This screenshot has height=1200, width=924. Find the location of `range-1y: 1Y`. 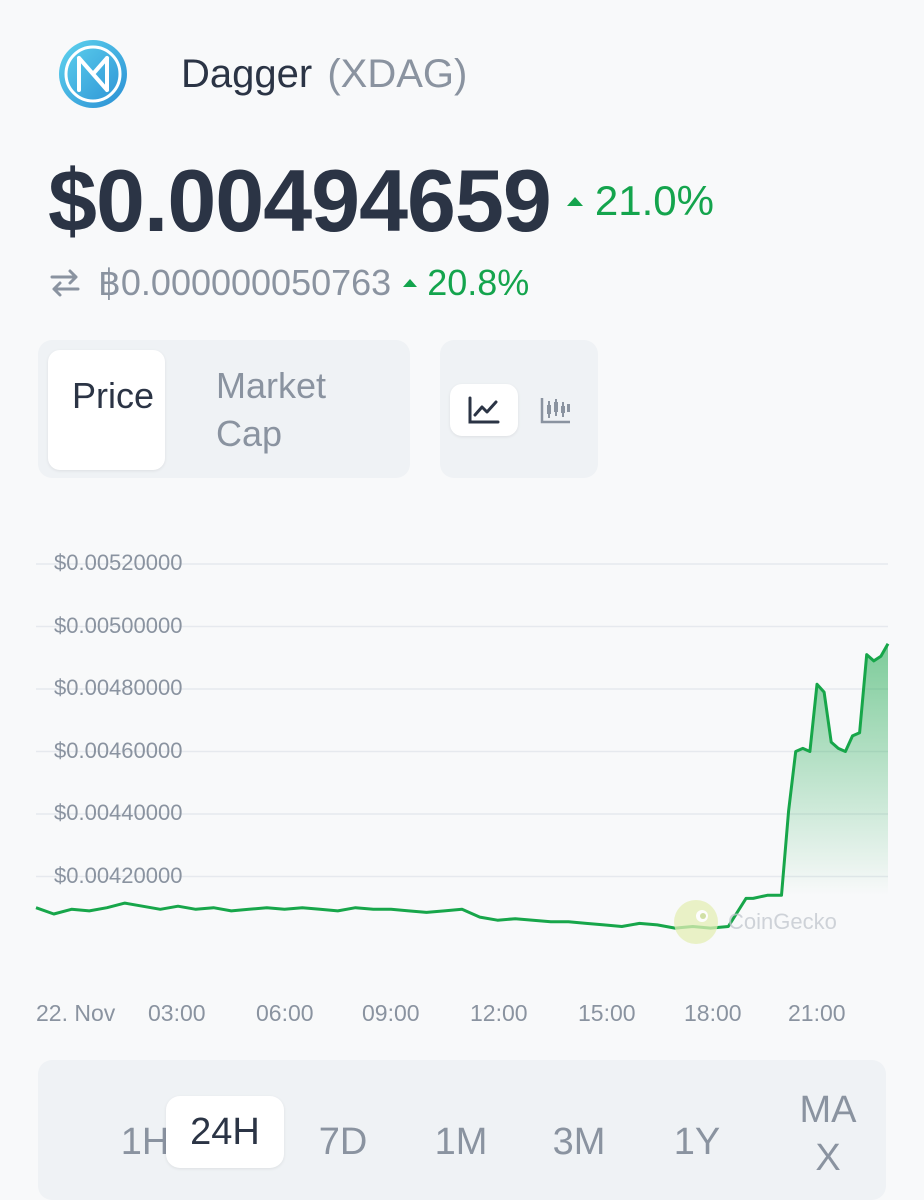

range-1y: 1Y is located at coordinates (697, 1141).